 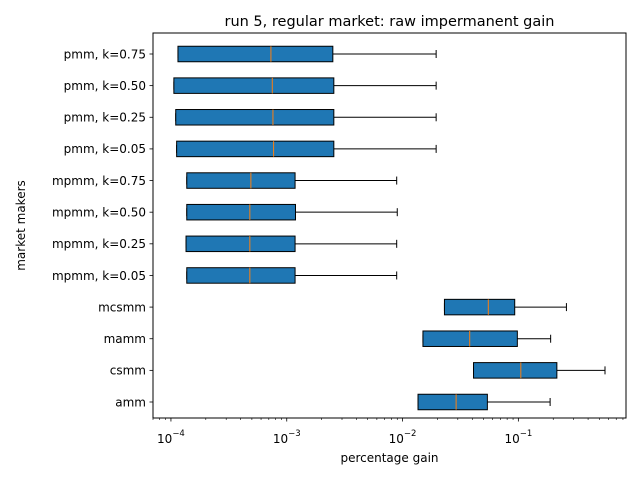 I want to click on x-tick-label: 10⁻³, so click(x=287, y=437).